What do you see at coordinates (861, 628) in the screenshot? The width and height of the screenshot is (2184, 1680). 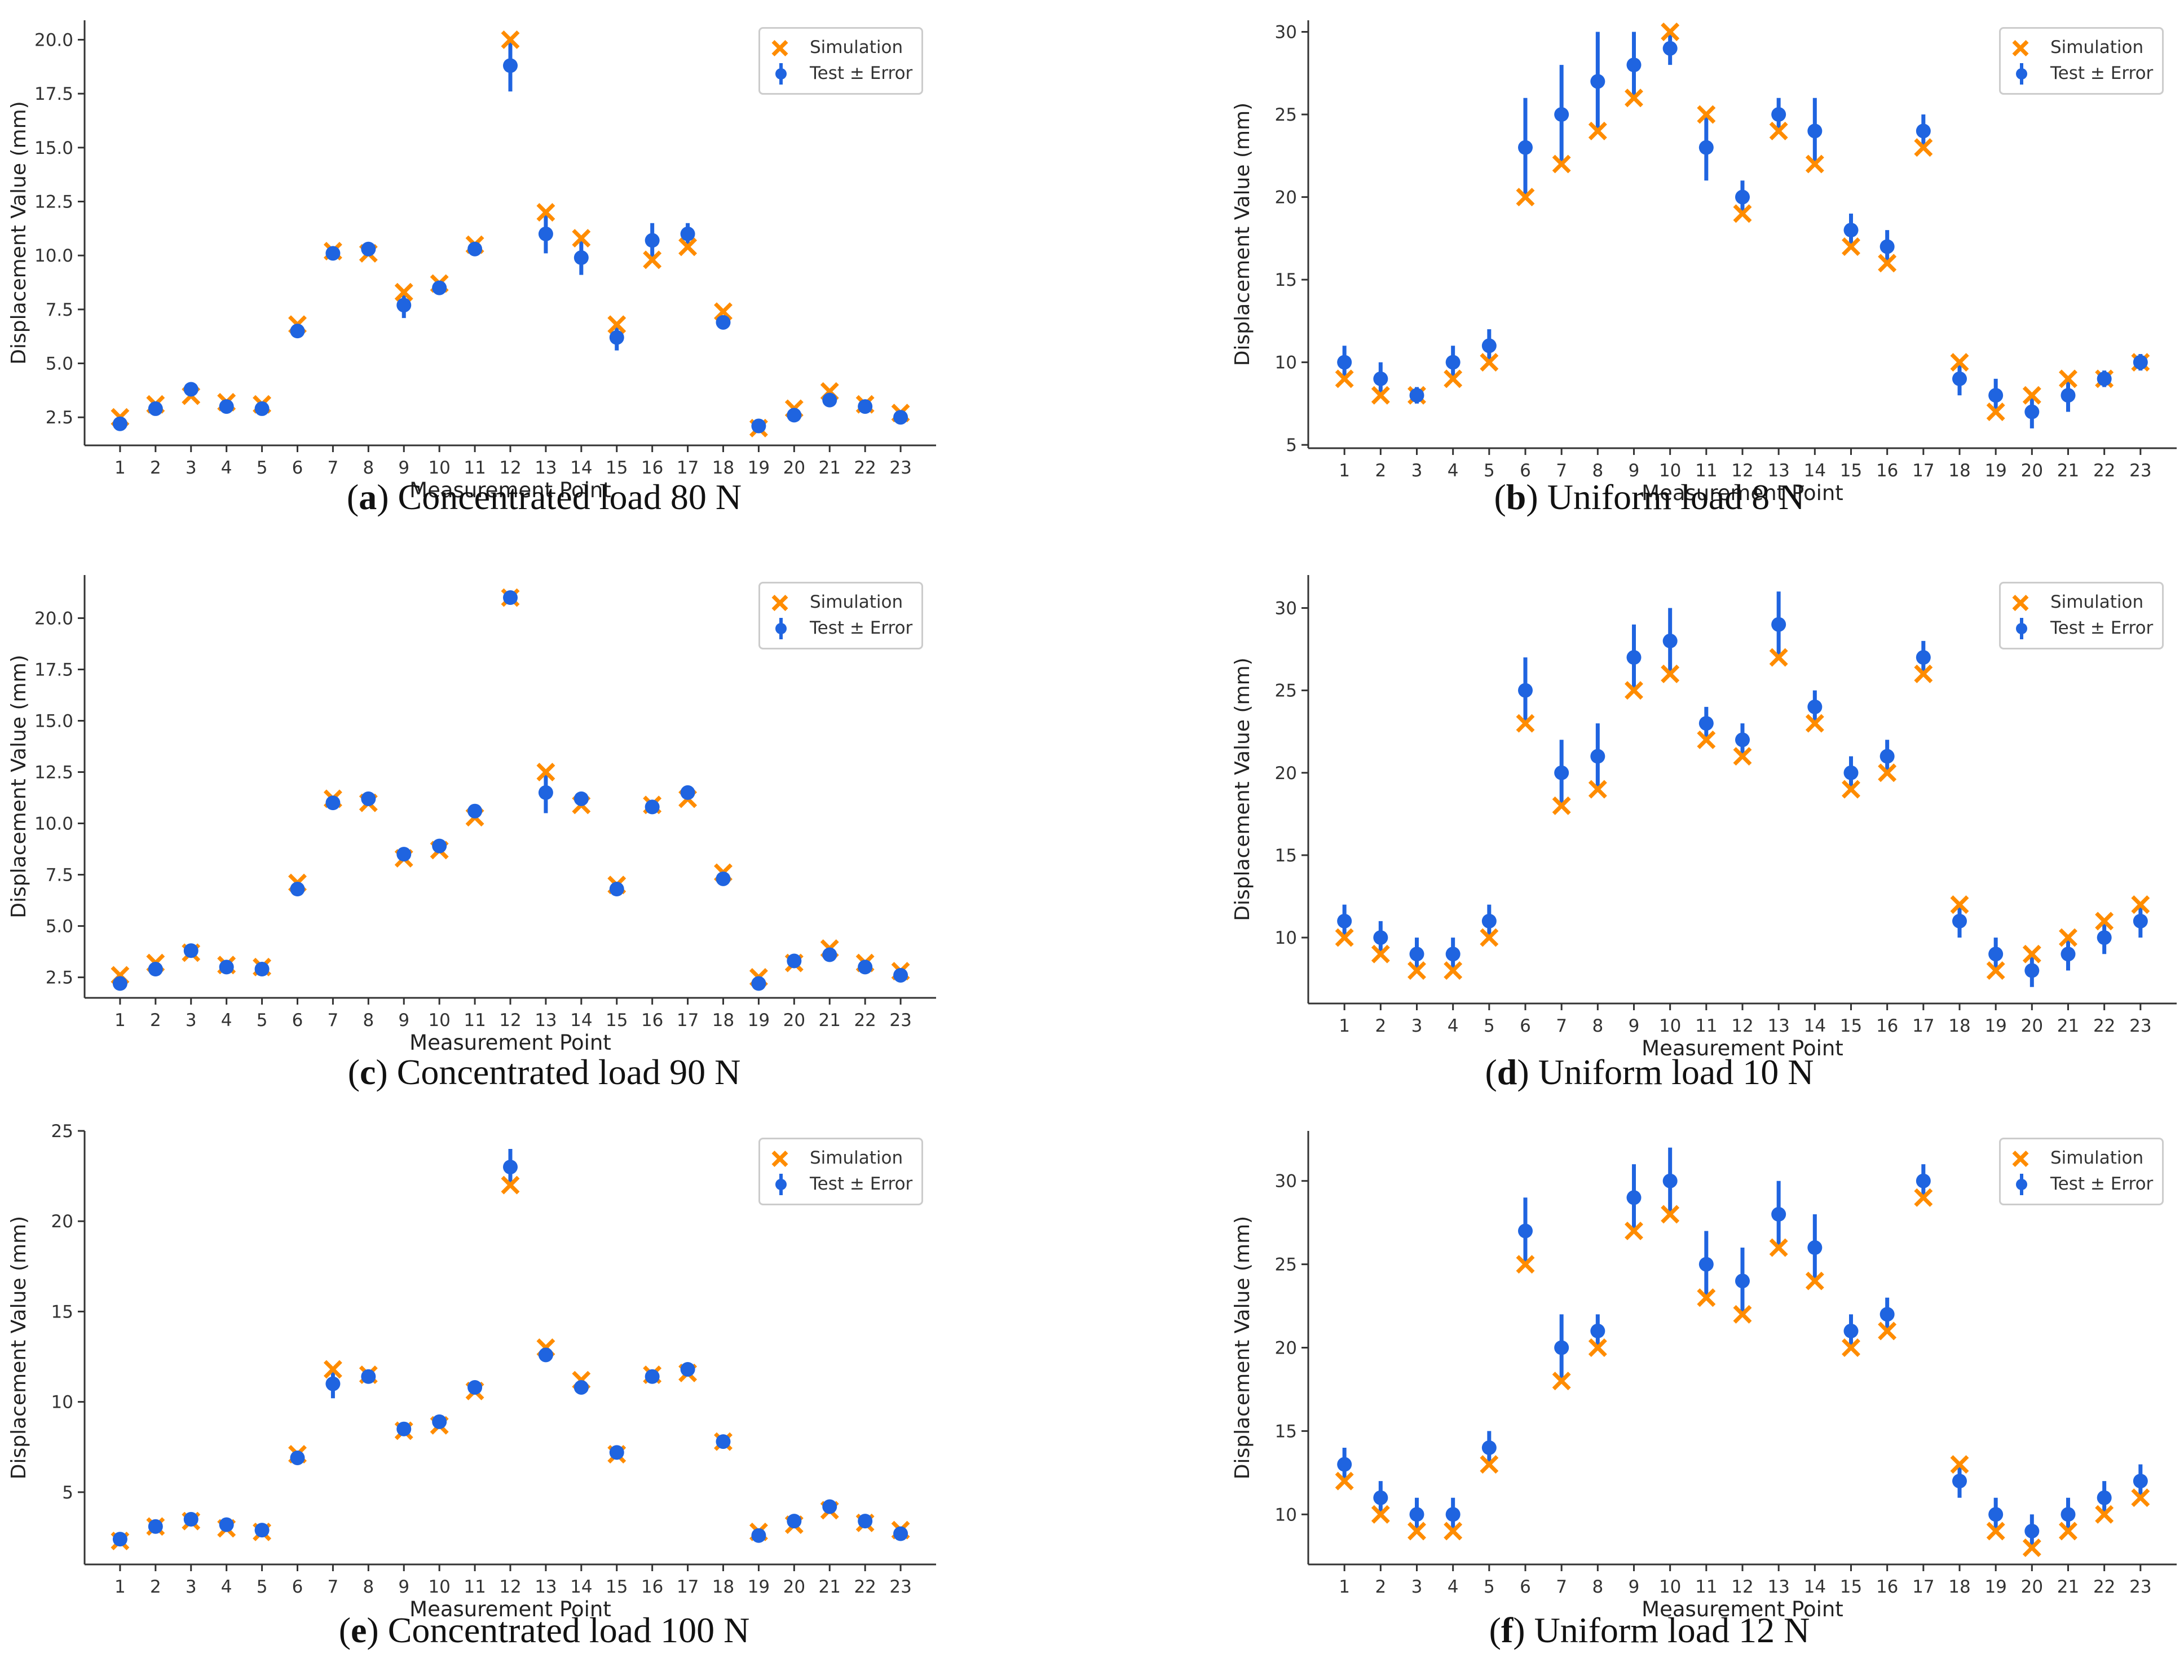 I see `legend-label: Test ± Error` at bounding box center [861, 628].